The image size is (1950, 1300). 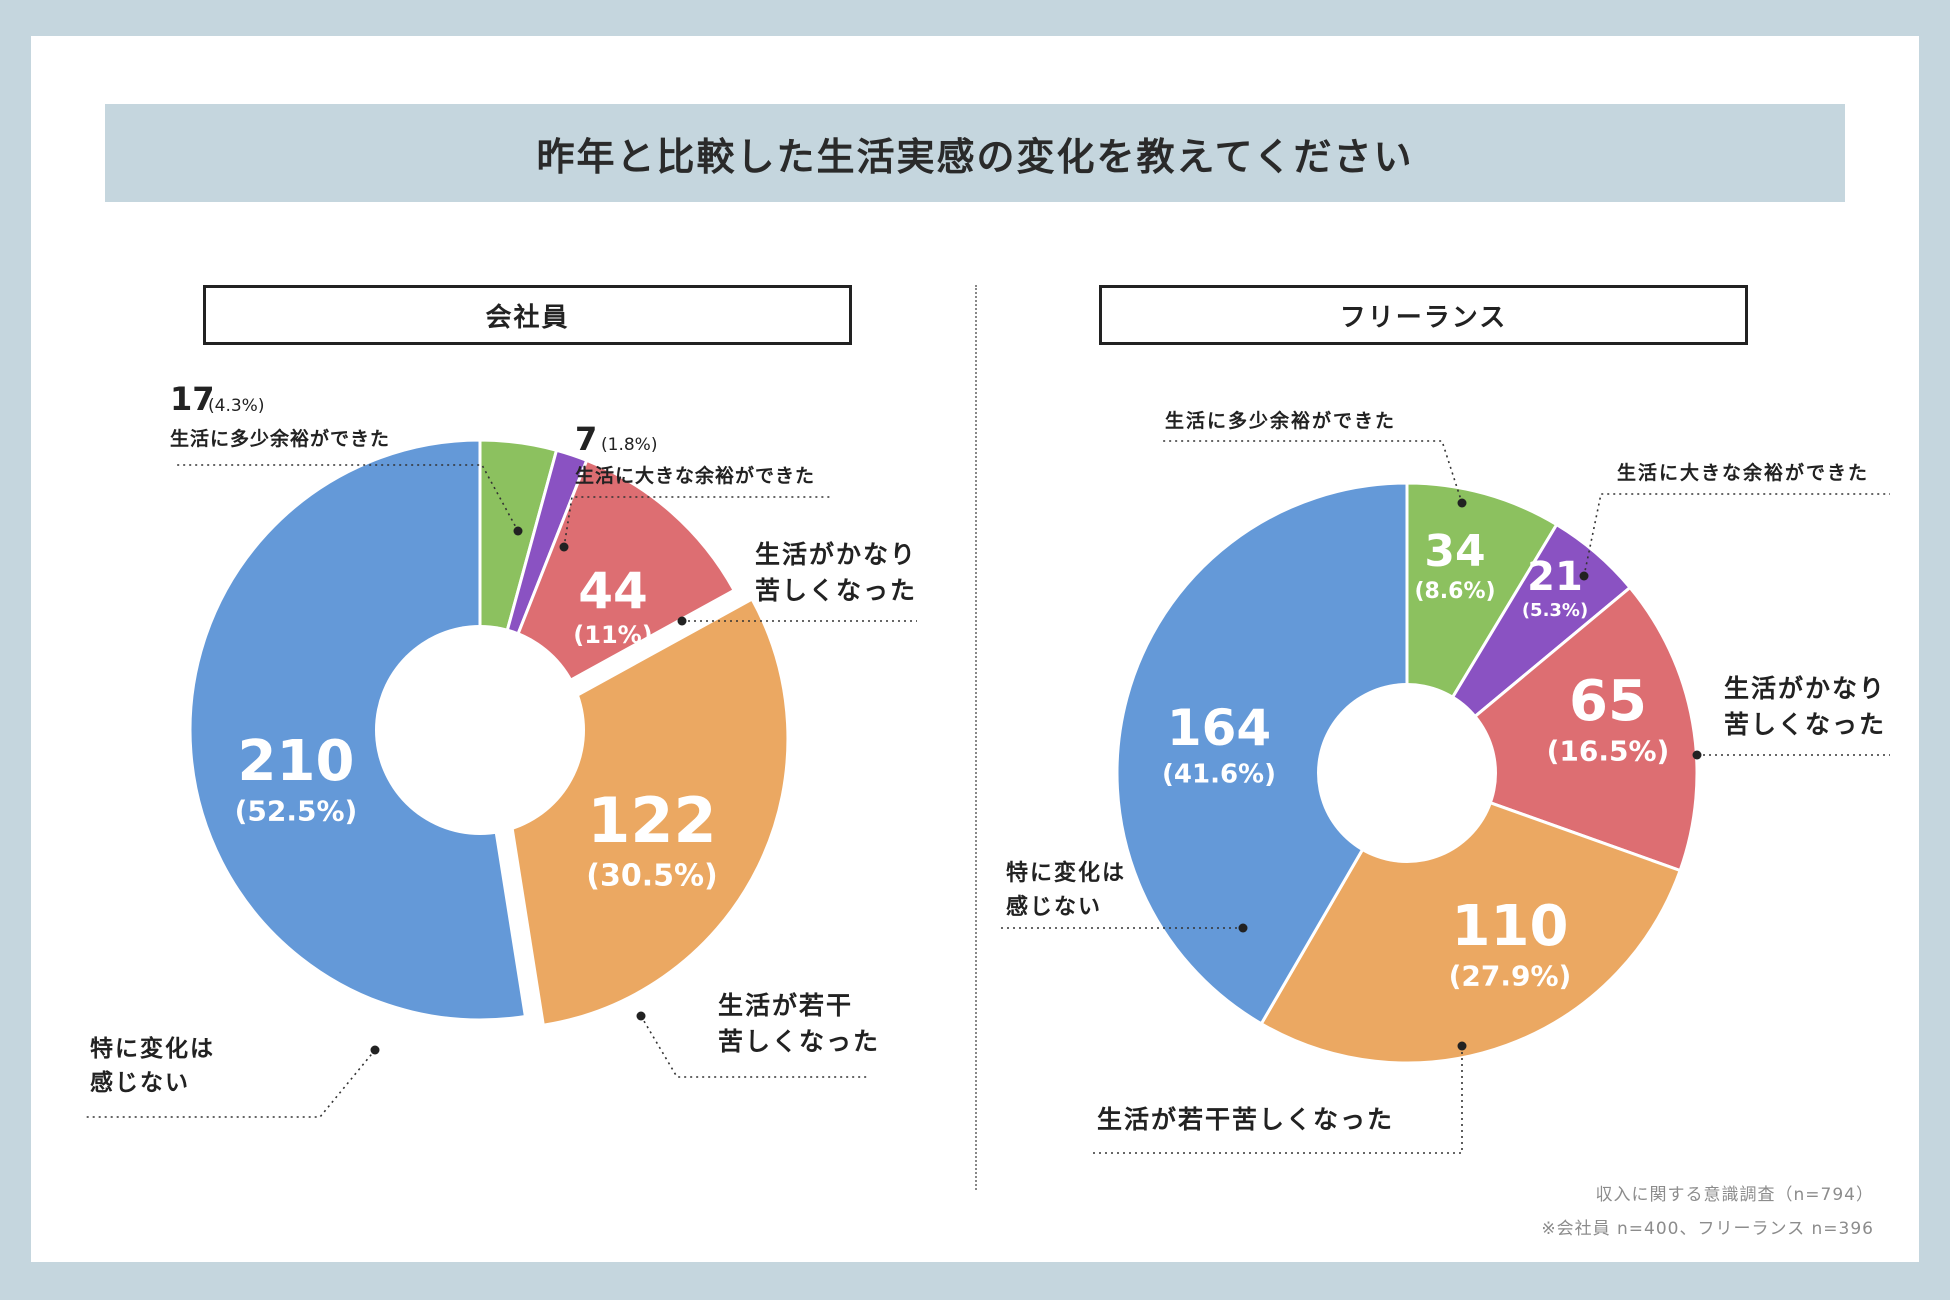 I want to click on value-label: 21, so click(x=1555, y=577).